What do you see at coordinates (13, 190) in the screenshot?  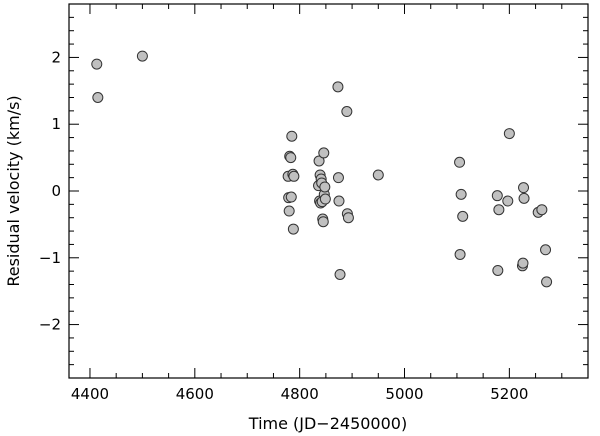 I see `y-axis-title: Residual velocity (km/s)` at bounding box center [13, 190].